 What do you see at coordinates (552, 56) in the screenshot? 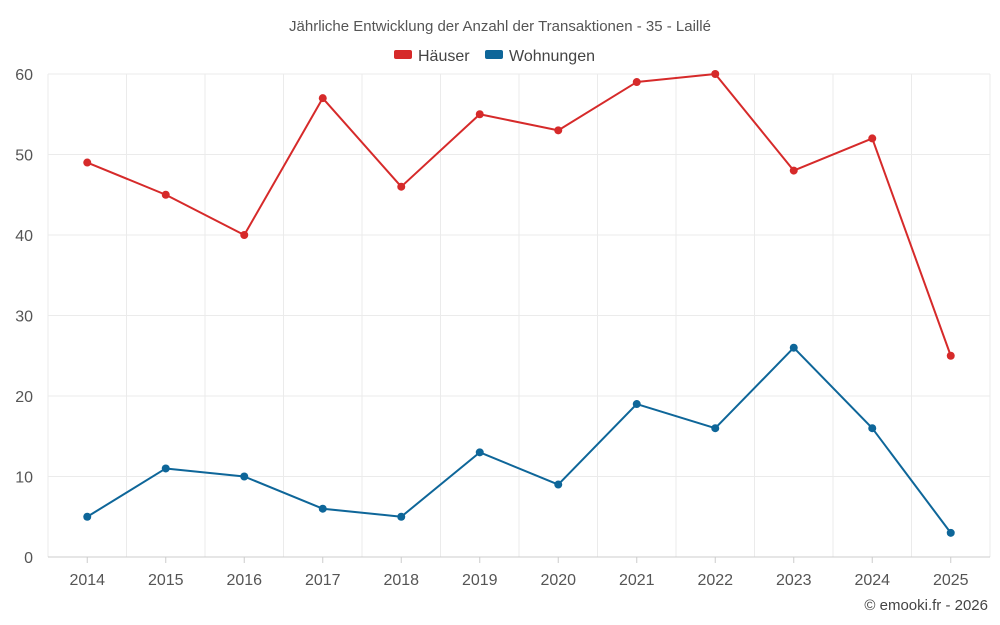
I see `legend-label: Wohnungen` at bounding box center [552, 56].